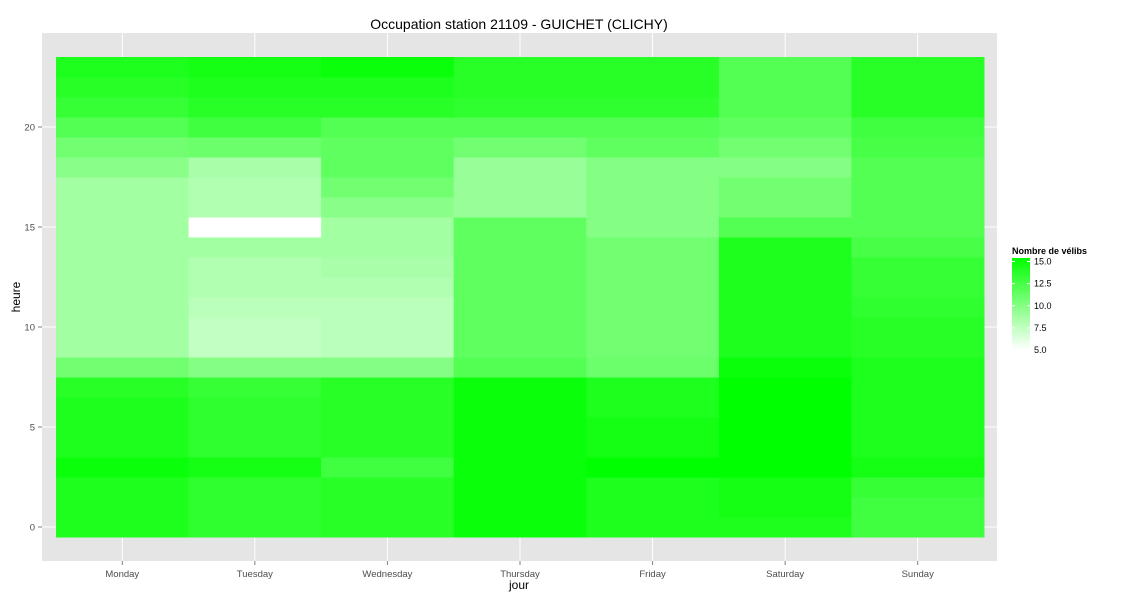 This screenshot has height=600, width=1125. What do you see at coordinates (1040, 328) in the screenshot?
I see `legend-label: 7.5` at bounding box center [1040, 328].